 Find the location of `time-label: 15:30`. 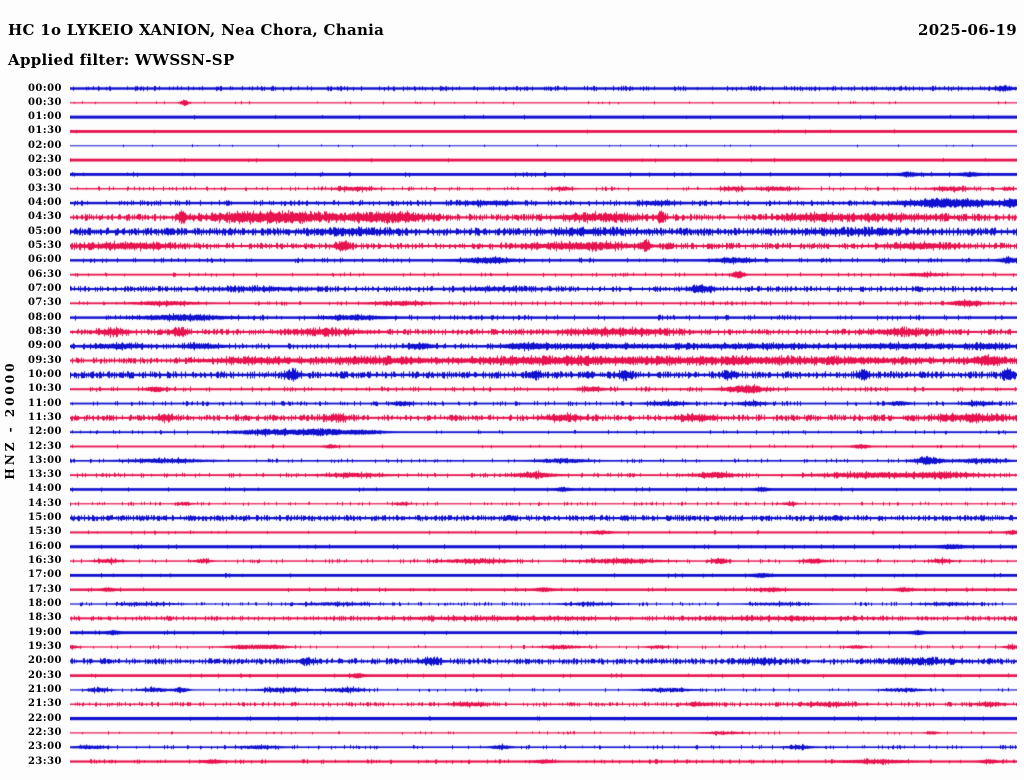

time-label: 15:30 is located at coordinates (44, 532).